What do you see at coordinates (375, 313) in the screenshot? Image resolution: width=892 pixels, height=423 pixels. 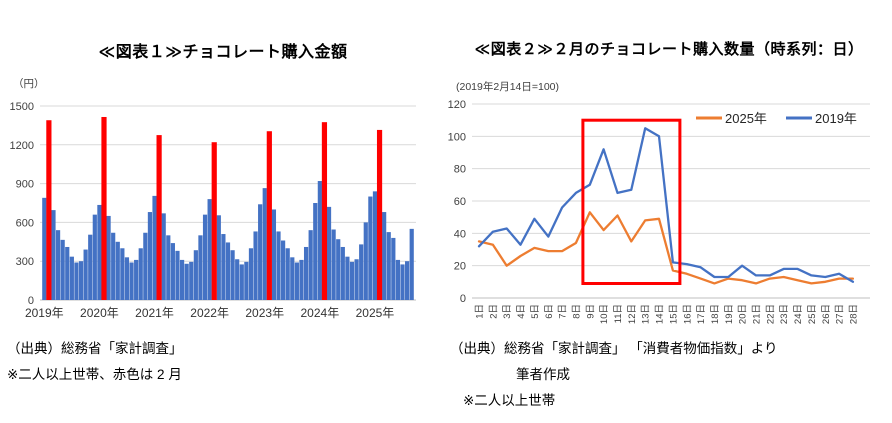 I see `fig1-year-label: 2025年` at bounding box center [375, 313].